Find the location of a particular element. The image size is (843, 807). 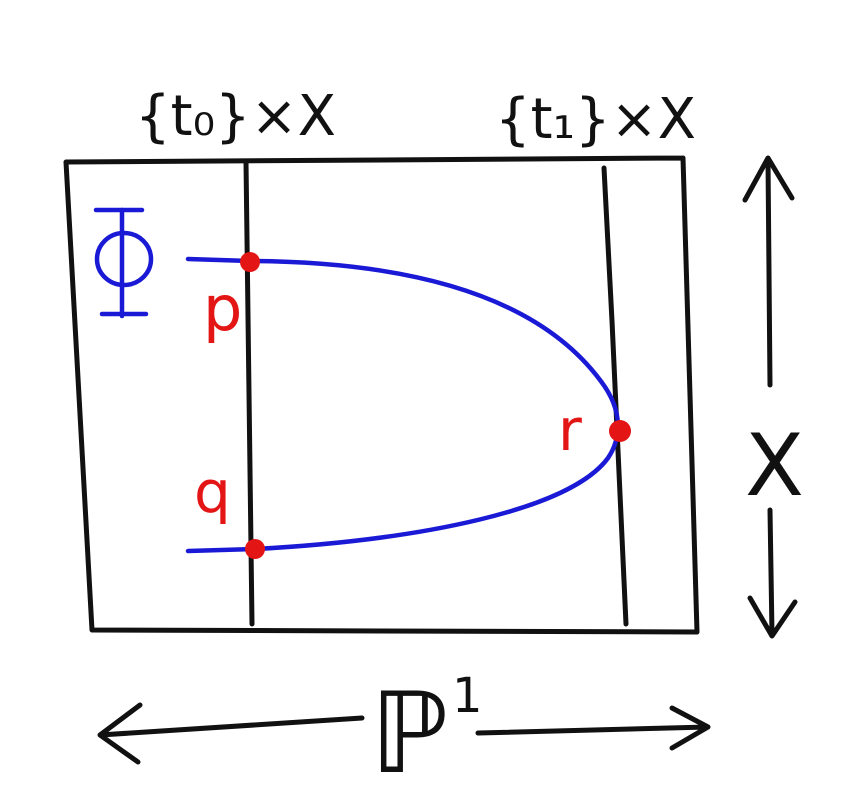

fiber-label-t0: {t₀}×X is located at coordinates (235, 116).